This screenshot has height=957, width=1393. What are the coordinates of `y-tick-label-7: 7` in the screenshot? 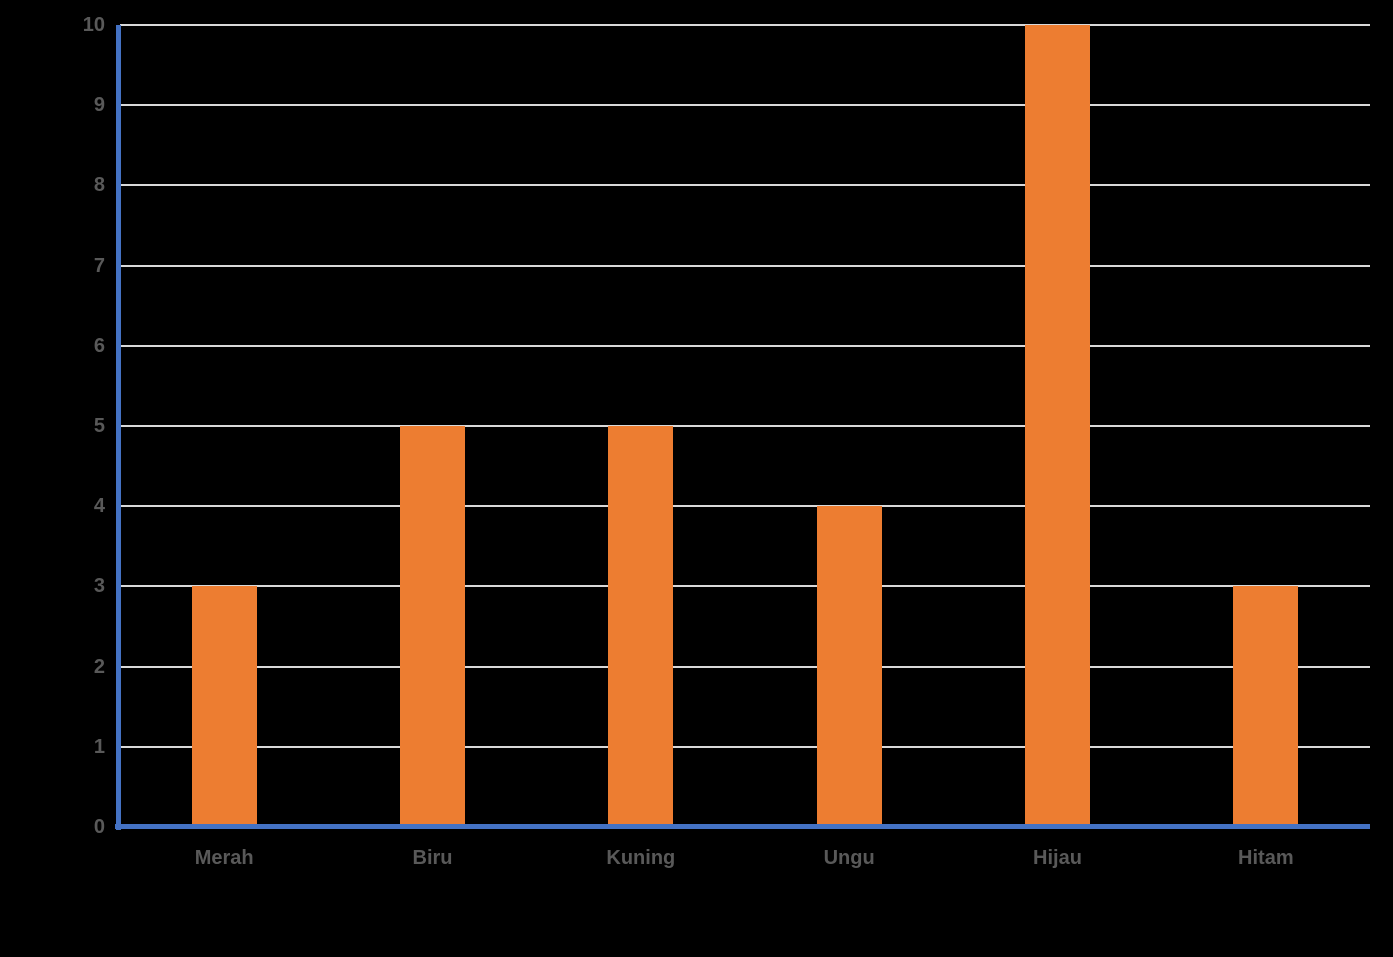 It's located at (99, 265).